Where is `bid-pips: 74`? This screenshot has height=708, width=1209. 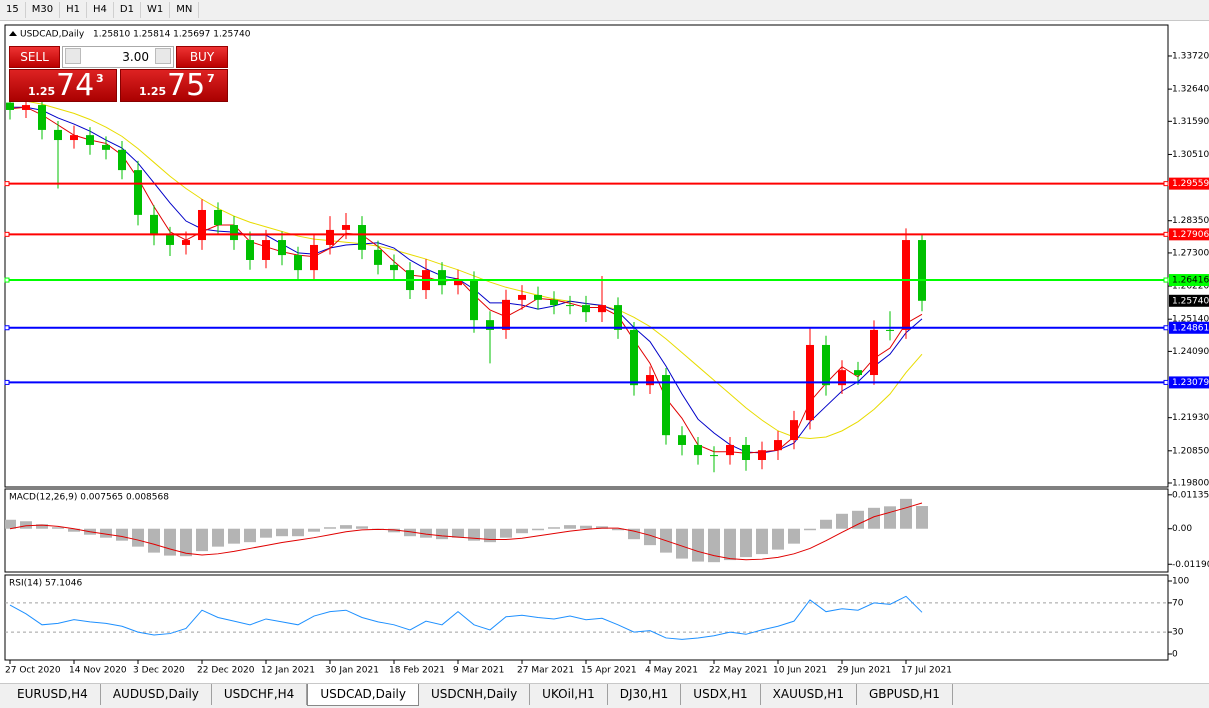
bid-pips: 74 is located at coordinates (75, 85).